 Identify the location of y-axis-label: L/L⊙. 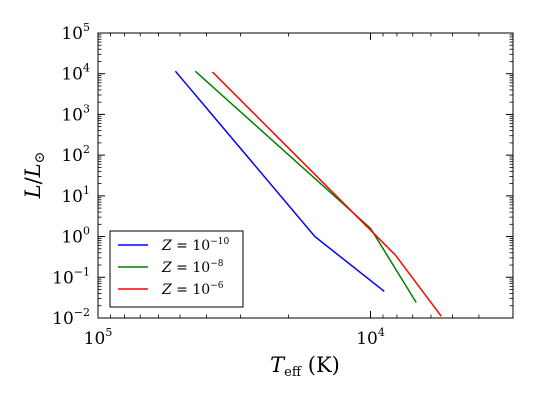
(34, 176).